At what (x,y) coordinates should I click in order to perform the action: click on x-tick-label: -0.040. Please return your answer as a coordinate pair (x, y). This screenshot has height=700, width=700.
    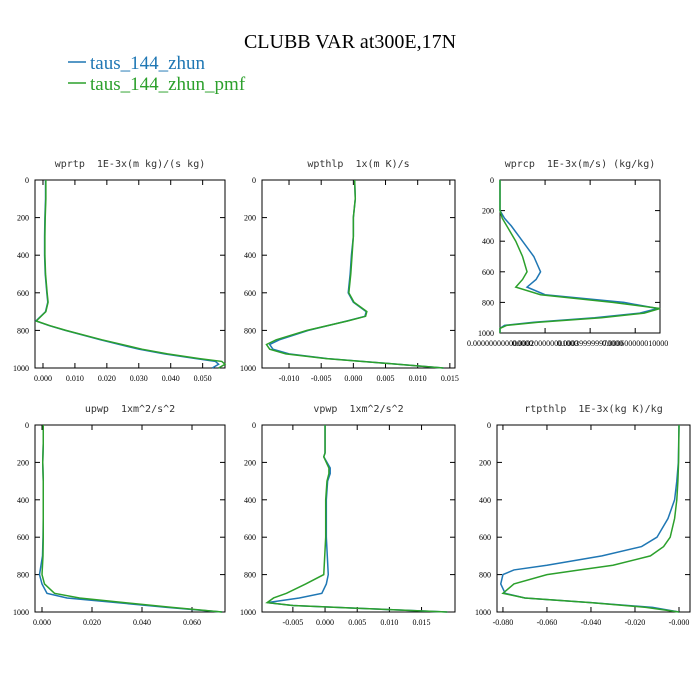
    Looking at the image, I should click on (591, 622).